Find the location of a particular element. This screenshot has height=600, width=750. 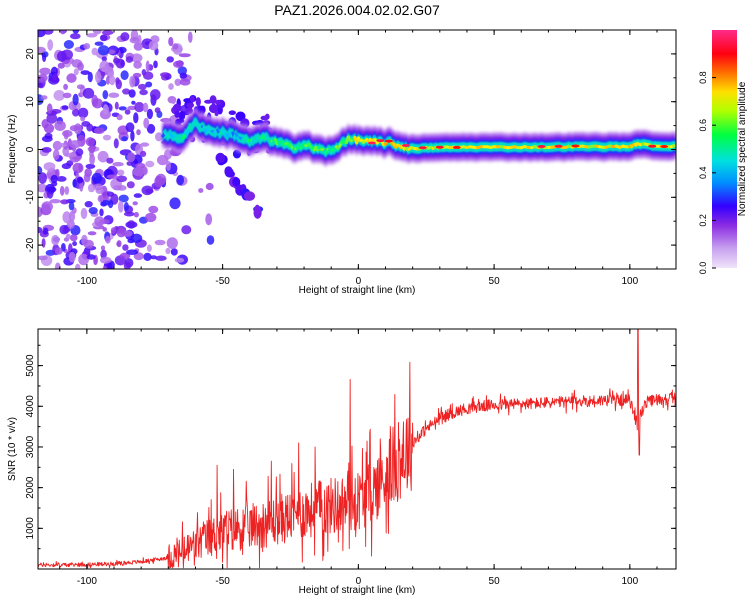

y-tick-label: 20 is located at coordinates (30, 54).